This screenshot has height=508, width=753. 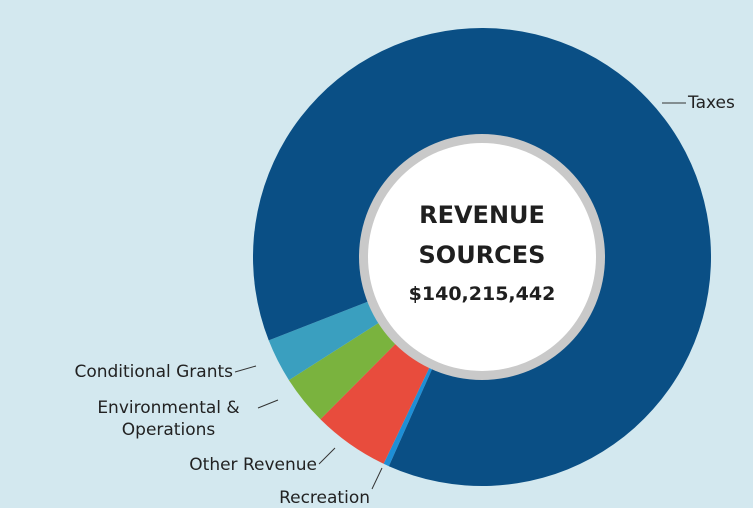 I want to click on inner-hole, so click(x=482, y=257).